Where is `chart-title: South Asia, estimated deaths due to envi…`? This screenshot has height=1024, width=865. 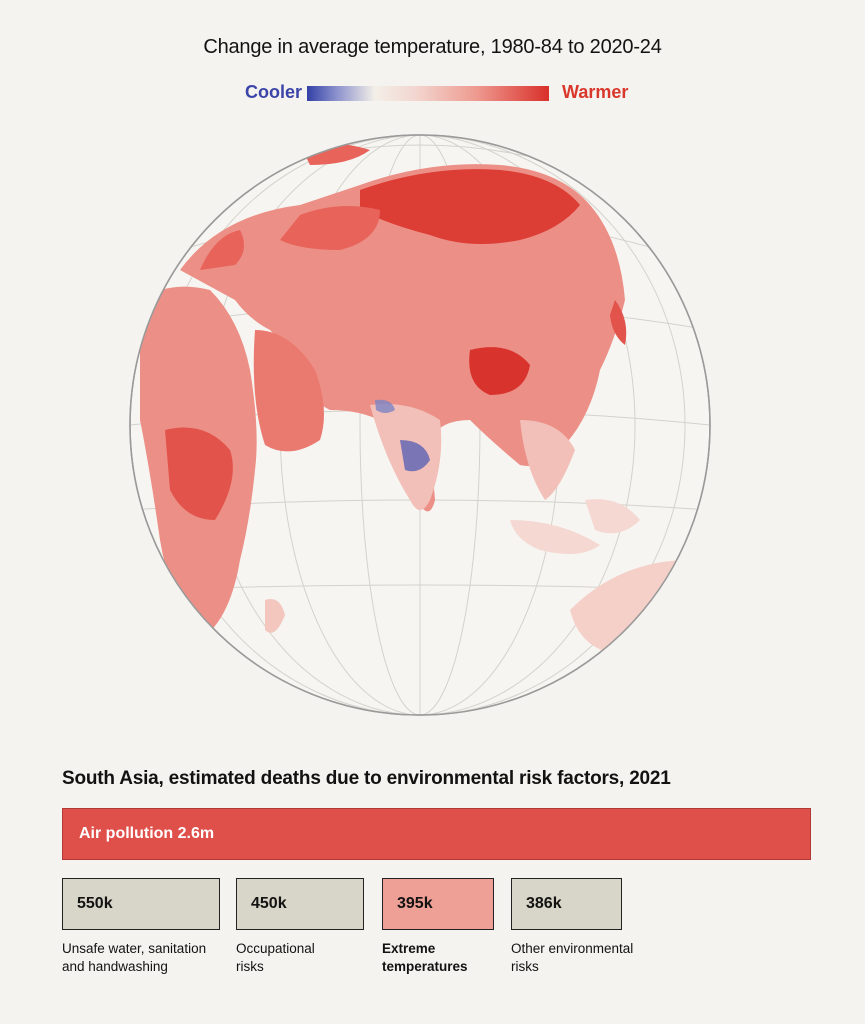 chart-title: South Asia, estimated deaths due to envi… is located at coordinates (366, 778).